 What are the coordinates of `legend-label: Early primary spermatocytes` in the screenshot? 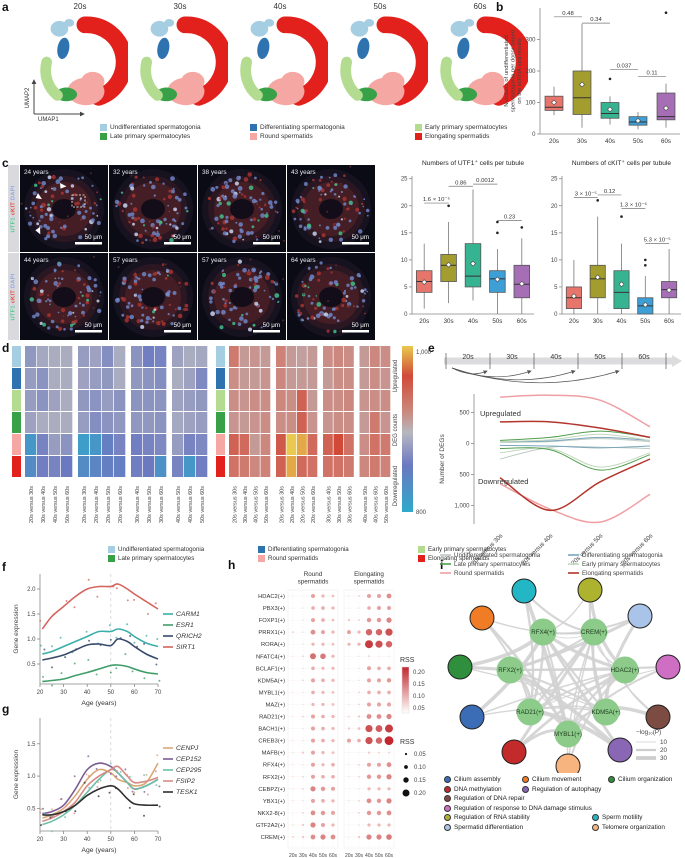 It's located at (466, 127).